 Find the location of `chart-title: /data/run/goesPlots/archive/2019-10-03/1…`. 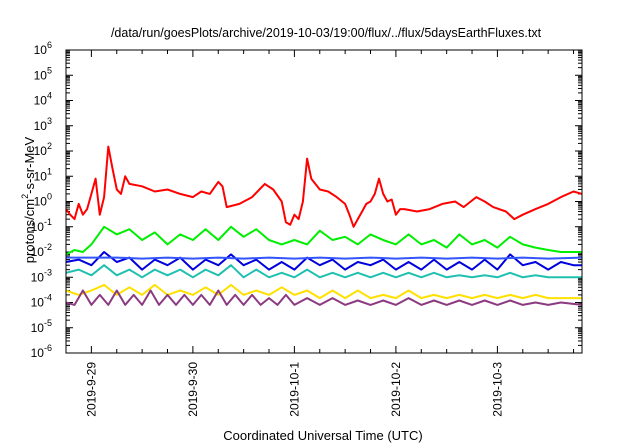

chart-title: /data/run/goesPlots/archive/2019-10-03/1… is located at coordinates (326, 33).